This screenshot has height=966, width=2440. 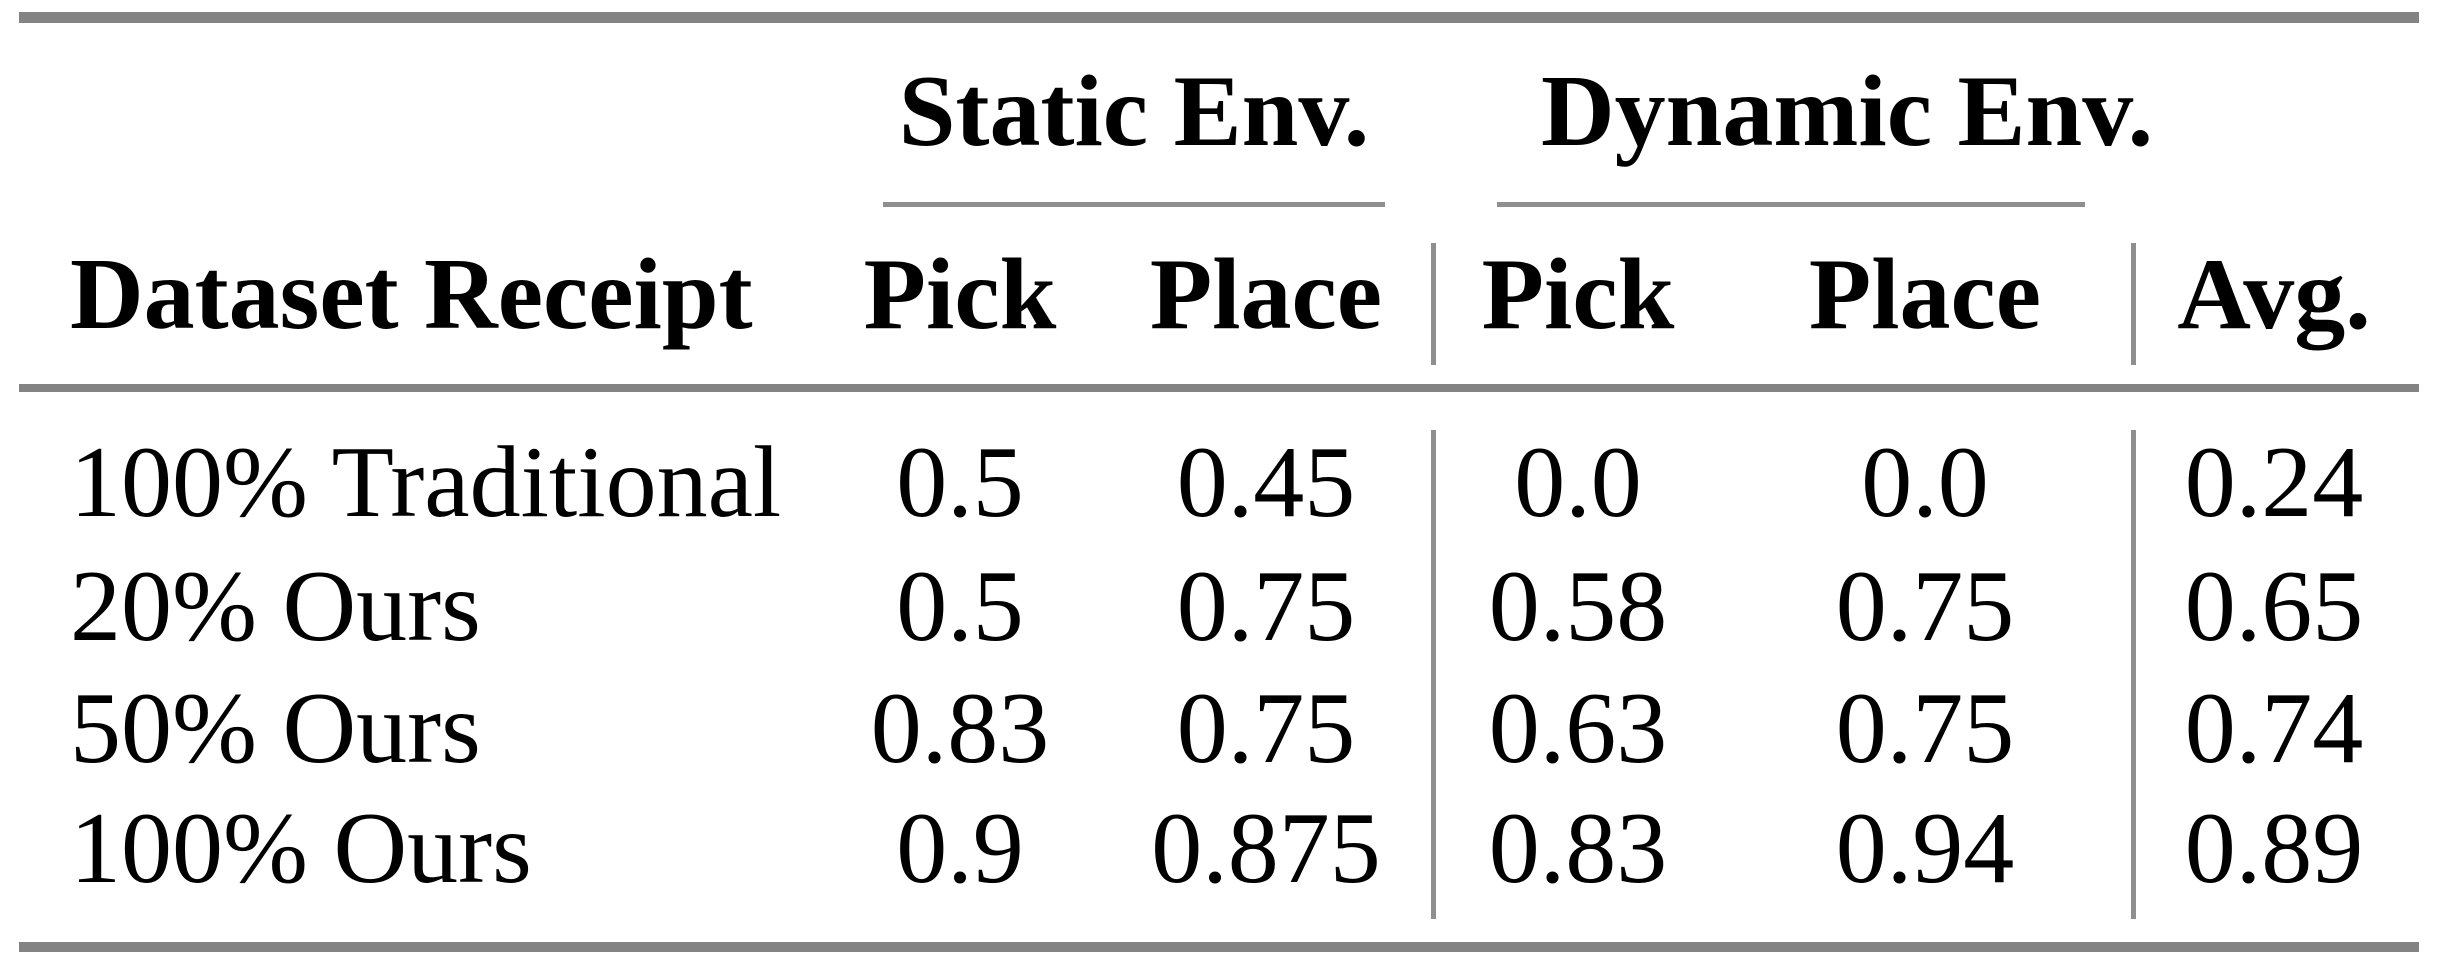 What do you see at coordinates (1847, 111) in the screenshot?
I see `group-header-dynamic-env: Dynamic Env.` at bounding box center [1847, 111].